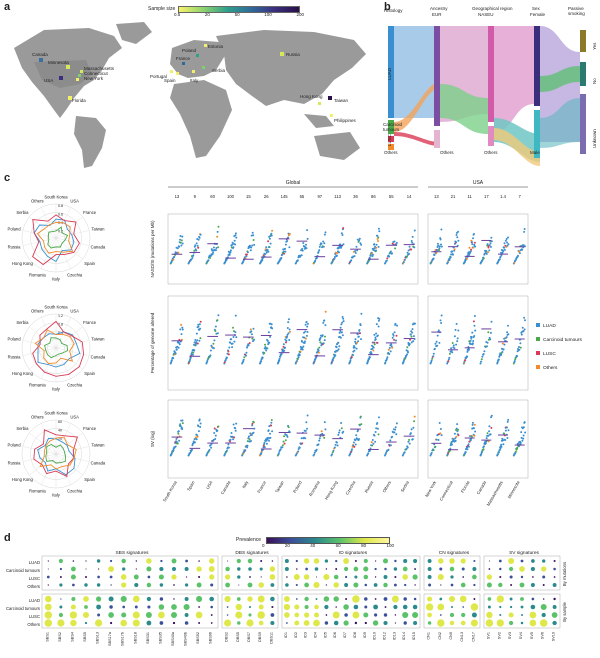 This screenshot has height=658, width=600. Describe the element at coordinates (491, 136) in the screenshot. I see `node-region-others` at that location.